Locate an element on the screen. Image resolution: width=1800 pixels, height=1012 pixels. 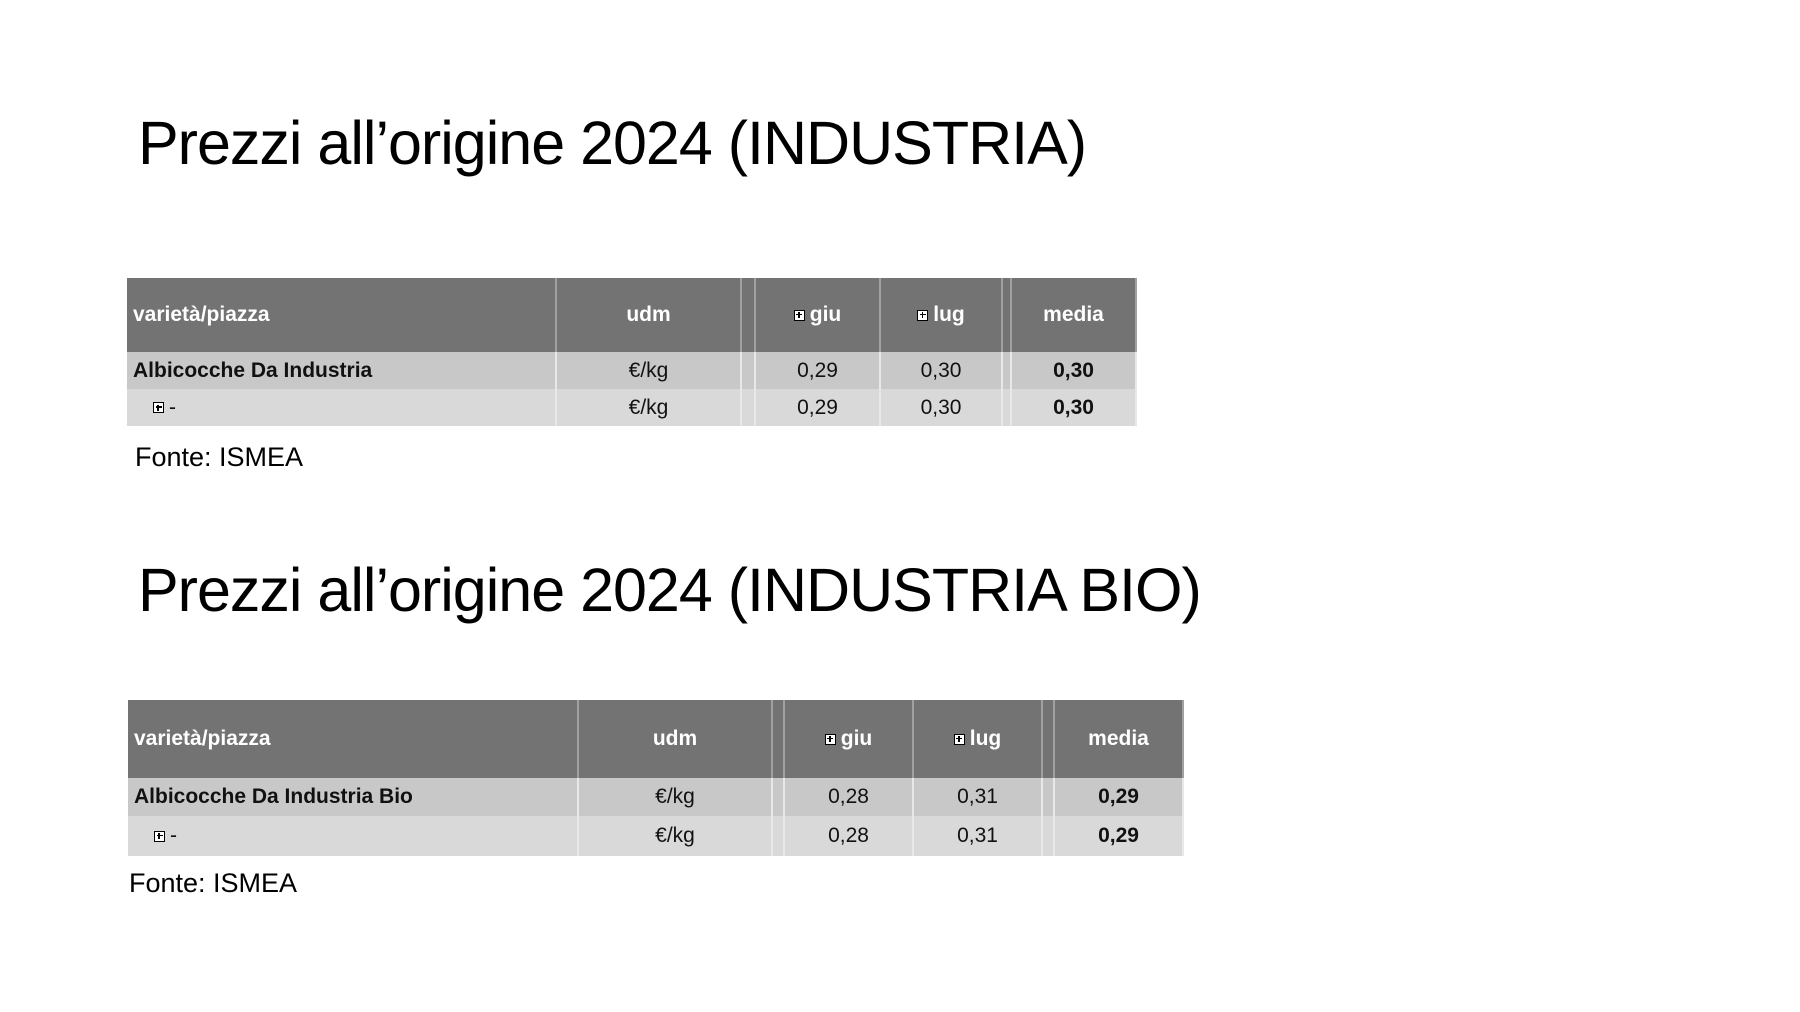
data-cell: Albicocche Da Industria Bio is located at coordinates (353, 797).